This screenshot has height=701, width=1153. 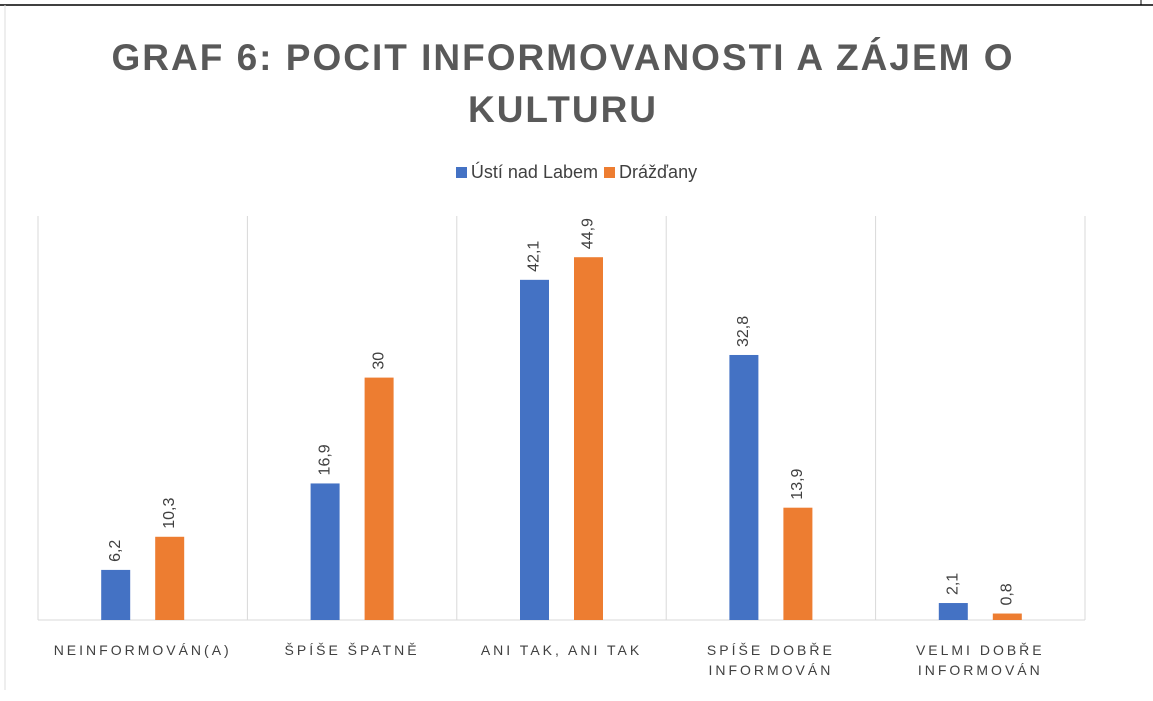 What do you see at coordinates (743, 331) in the screenshot?
I see `data-label: 32,8` at bounding box center [743, 331].